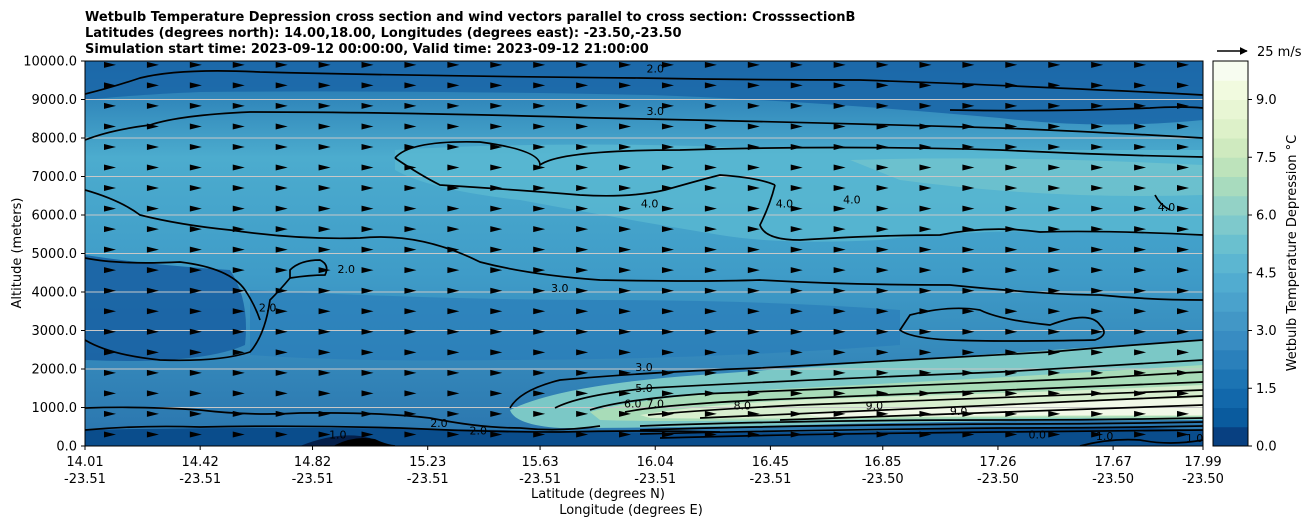 This screenshot has width=1312, height=526. I want to click on contour-line-1-right-surface, so click(1141, 442).